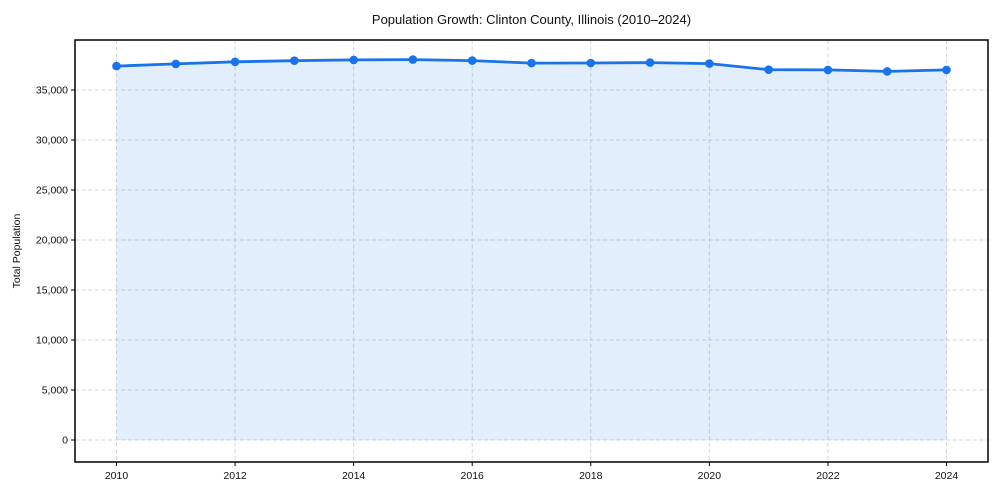 The image size is (1000, 500). What do you see at coordinates (235, 476) in the screenshot?
I see `x-tick-label: 2012` at bounding box center [235, 476].